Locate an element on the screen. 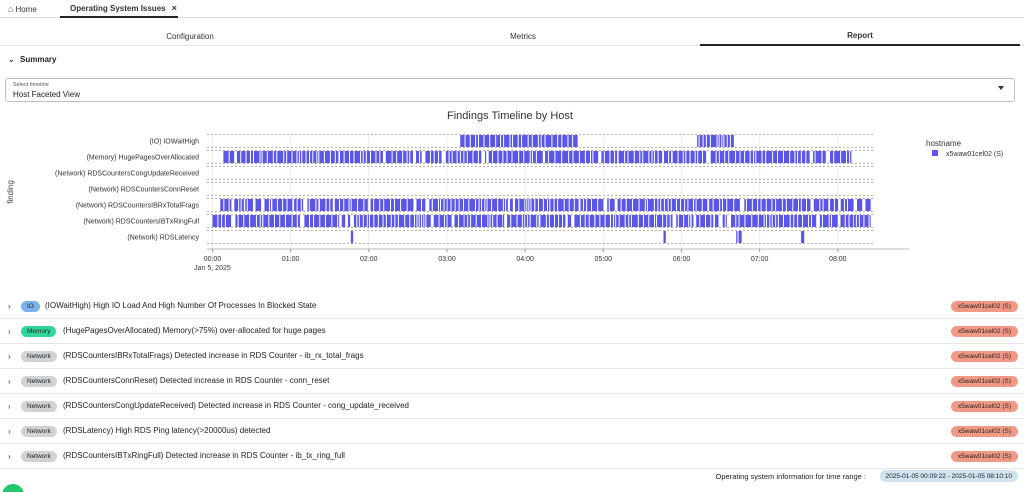 The image size is (1024, 492). summary-toggle: ⌄ Summary is located at coordinates (32, 59).